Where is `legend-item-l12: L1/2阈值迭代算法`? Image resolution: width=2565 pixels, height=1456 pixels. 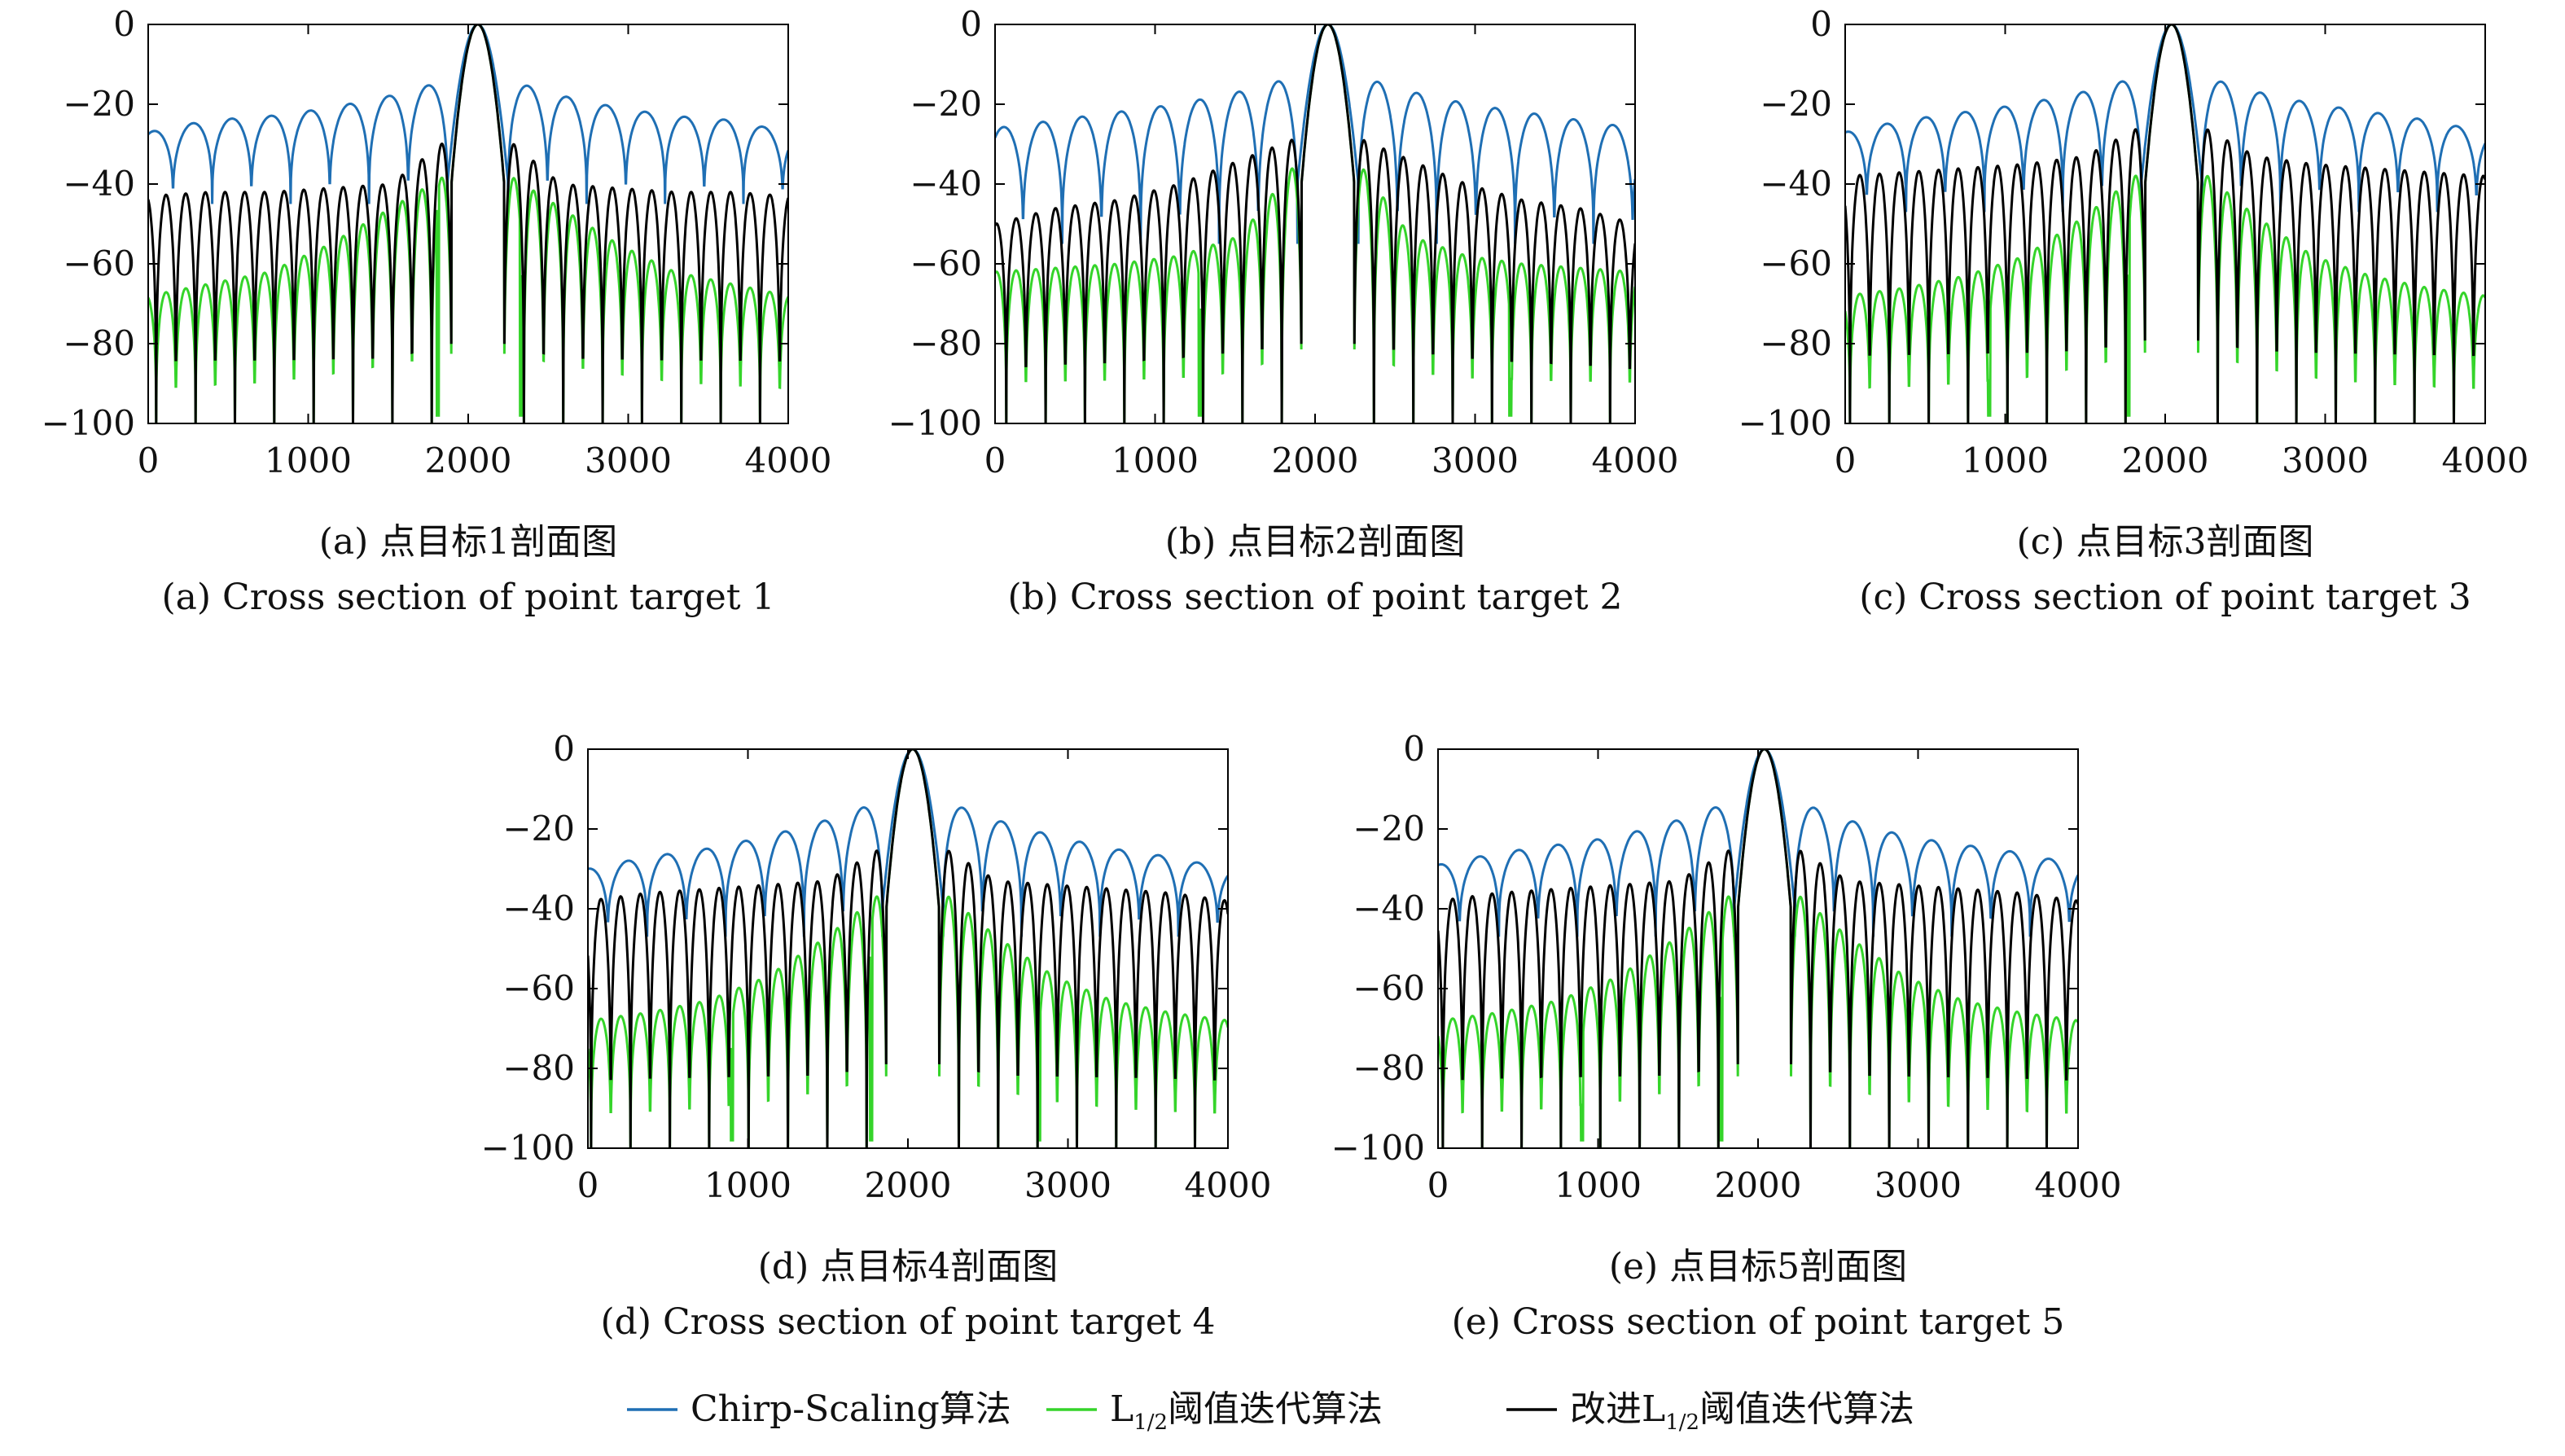
legend-item-l12: L1/2阈值迭代算法 is located at coordinates (1214, 1411).